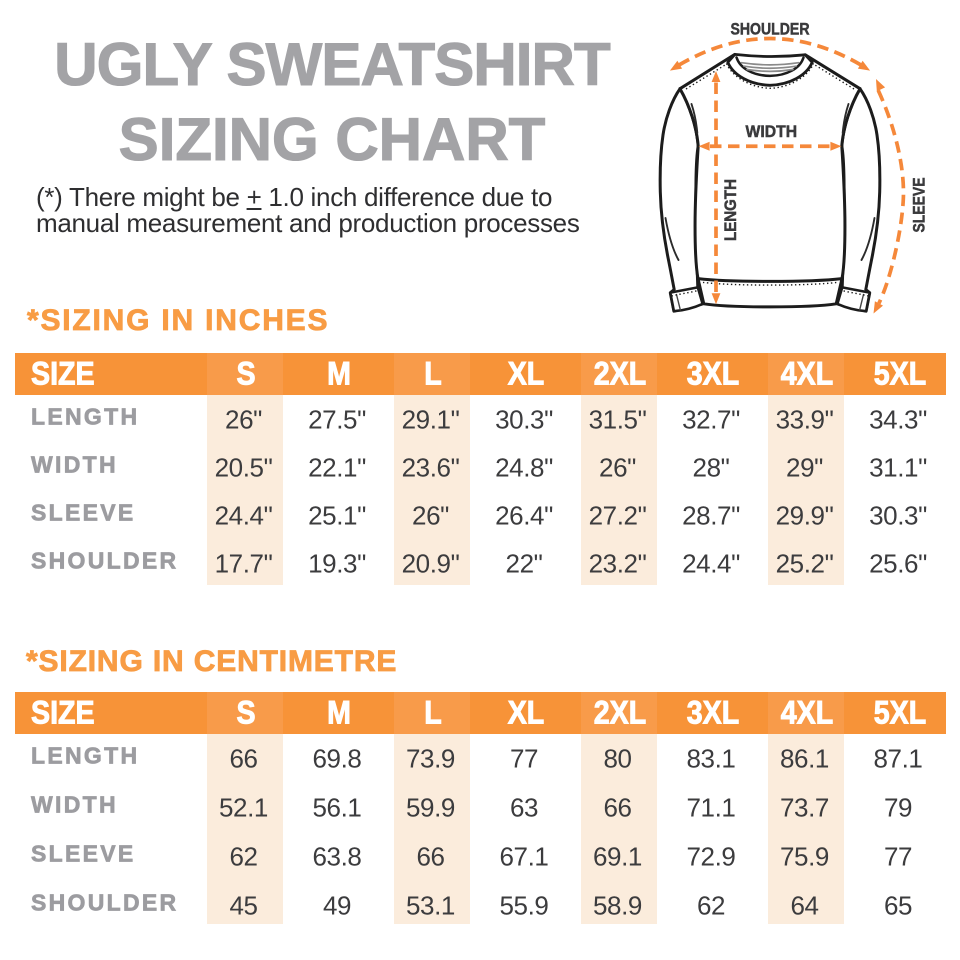  Describe the element at coordinates (770, 29) in the screenshot. I see `svg-text: SHOULDER` at that location.